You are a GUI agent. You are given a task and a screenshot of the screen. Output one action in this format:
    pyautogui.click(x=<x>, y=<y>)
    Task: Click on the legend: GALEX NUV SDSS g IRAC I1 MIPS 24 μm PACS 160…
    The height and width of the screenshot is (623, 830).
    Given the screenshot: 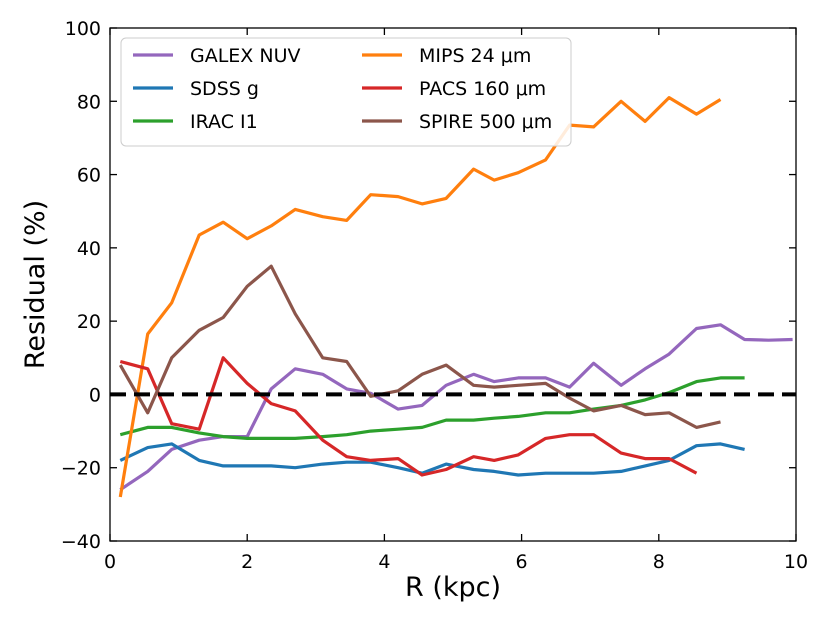 What is the action you would take?
    pyautogui.click(x=346, y=92)
    